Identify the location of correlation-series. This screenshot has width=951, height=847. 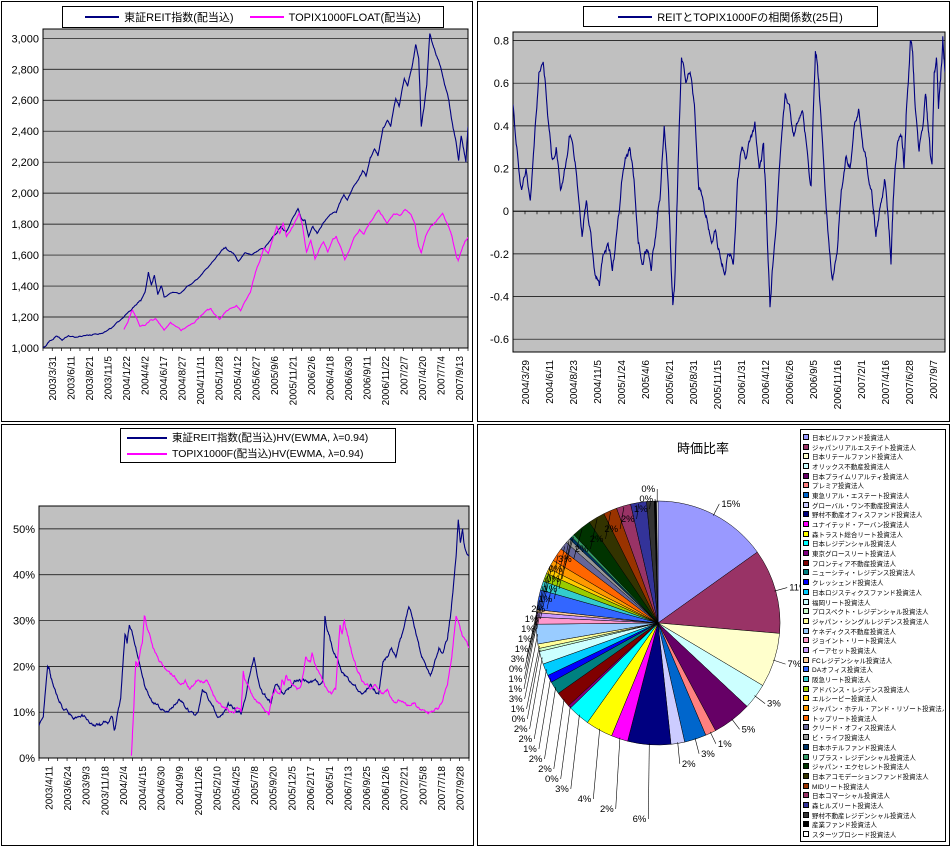
(729, 172).